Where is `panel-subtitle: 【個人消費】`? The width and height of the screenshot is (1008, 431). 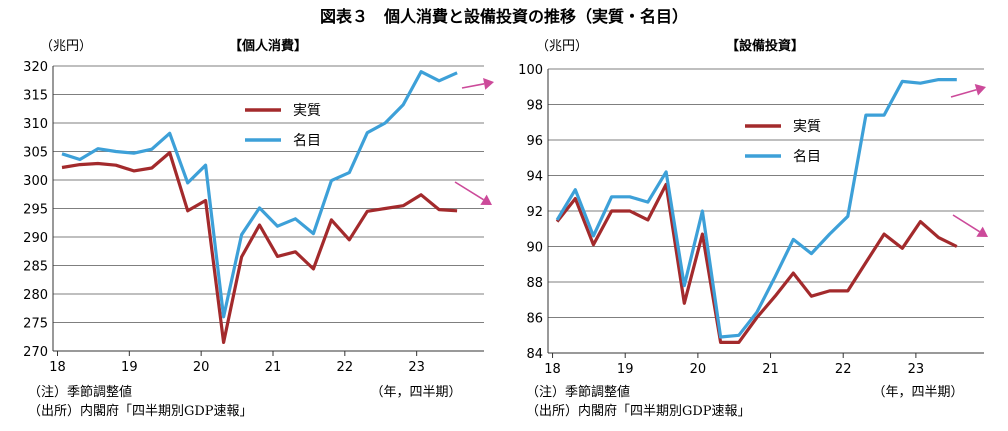 panel-subtitle: 【個人消費】 is located at coordinates (268, 46).